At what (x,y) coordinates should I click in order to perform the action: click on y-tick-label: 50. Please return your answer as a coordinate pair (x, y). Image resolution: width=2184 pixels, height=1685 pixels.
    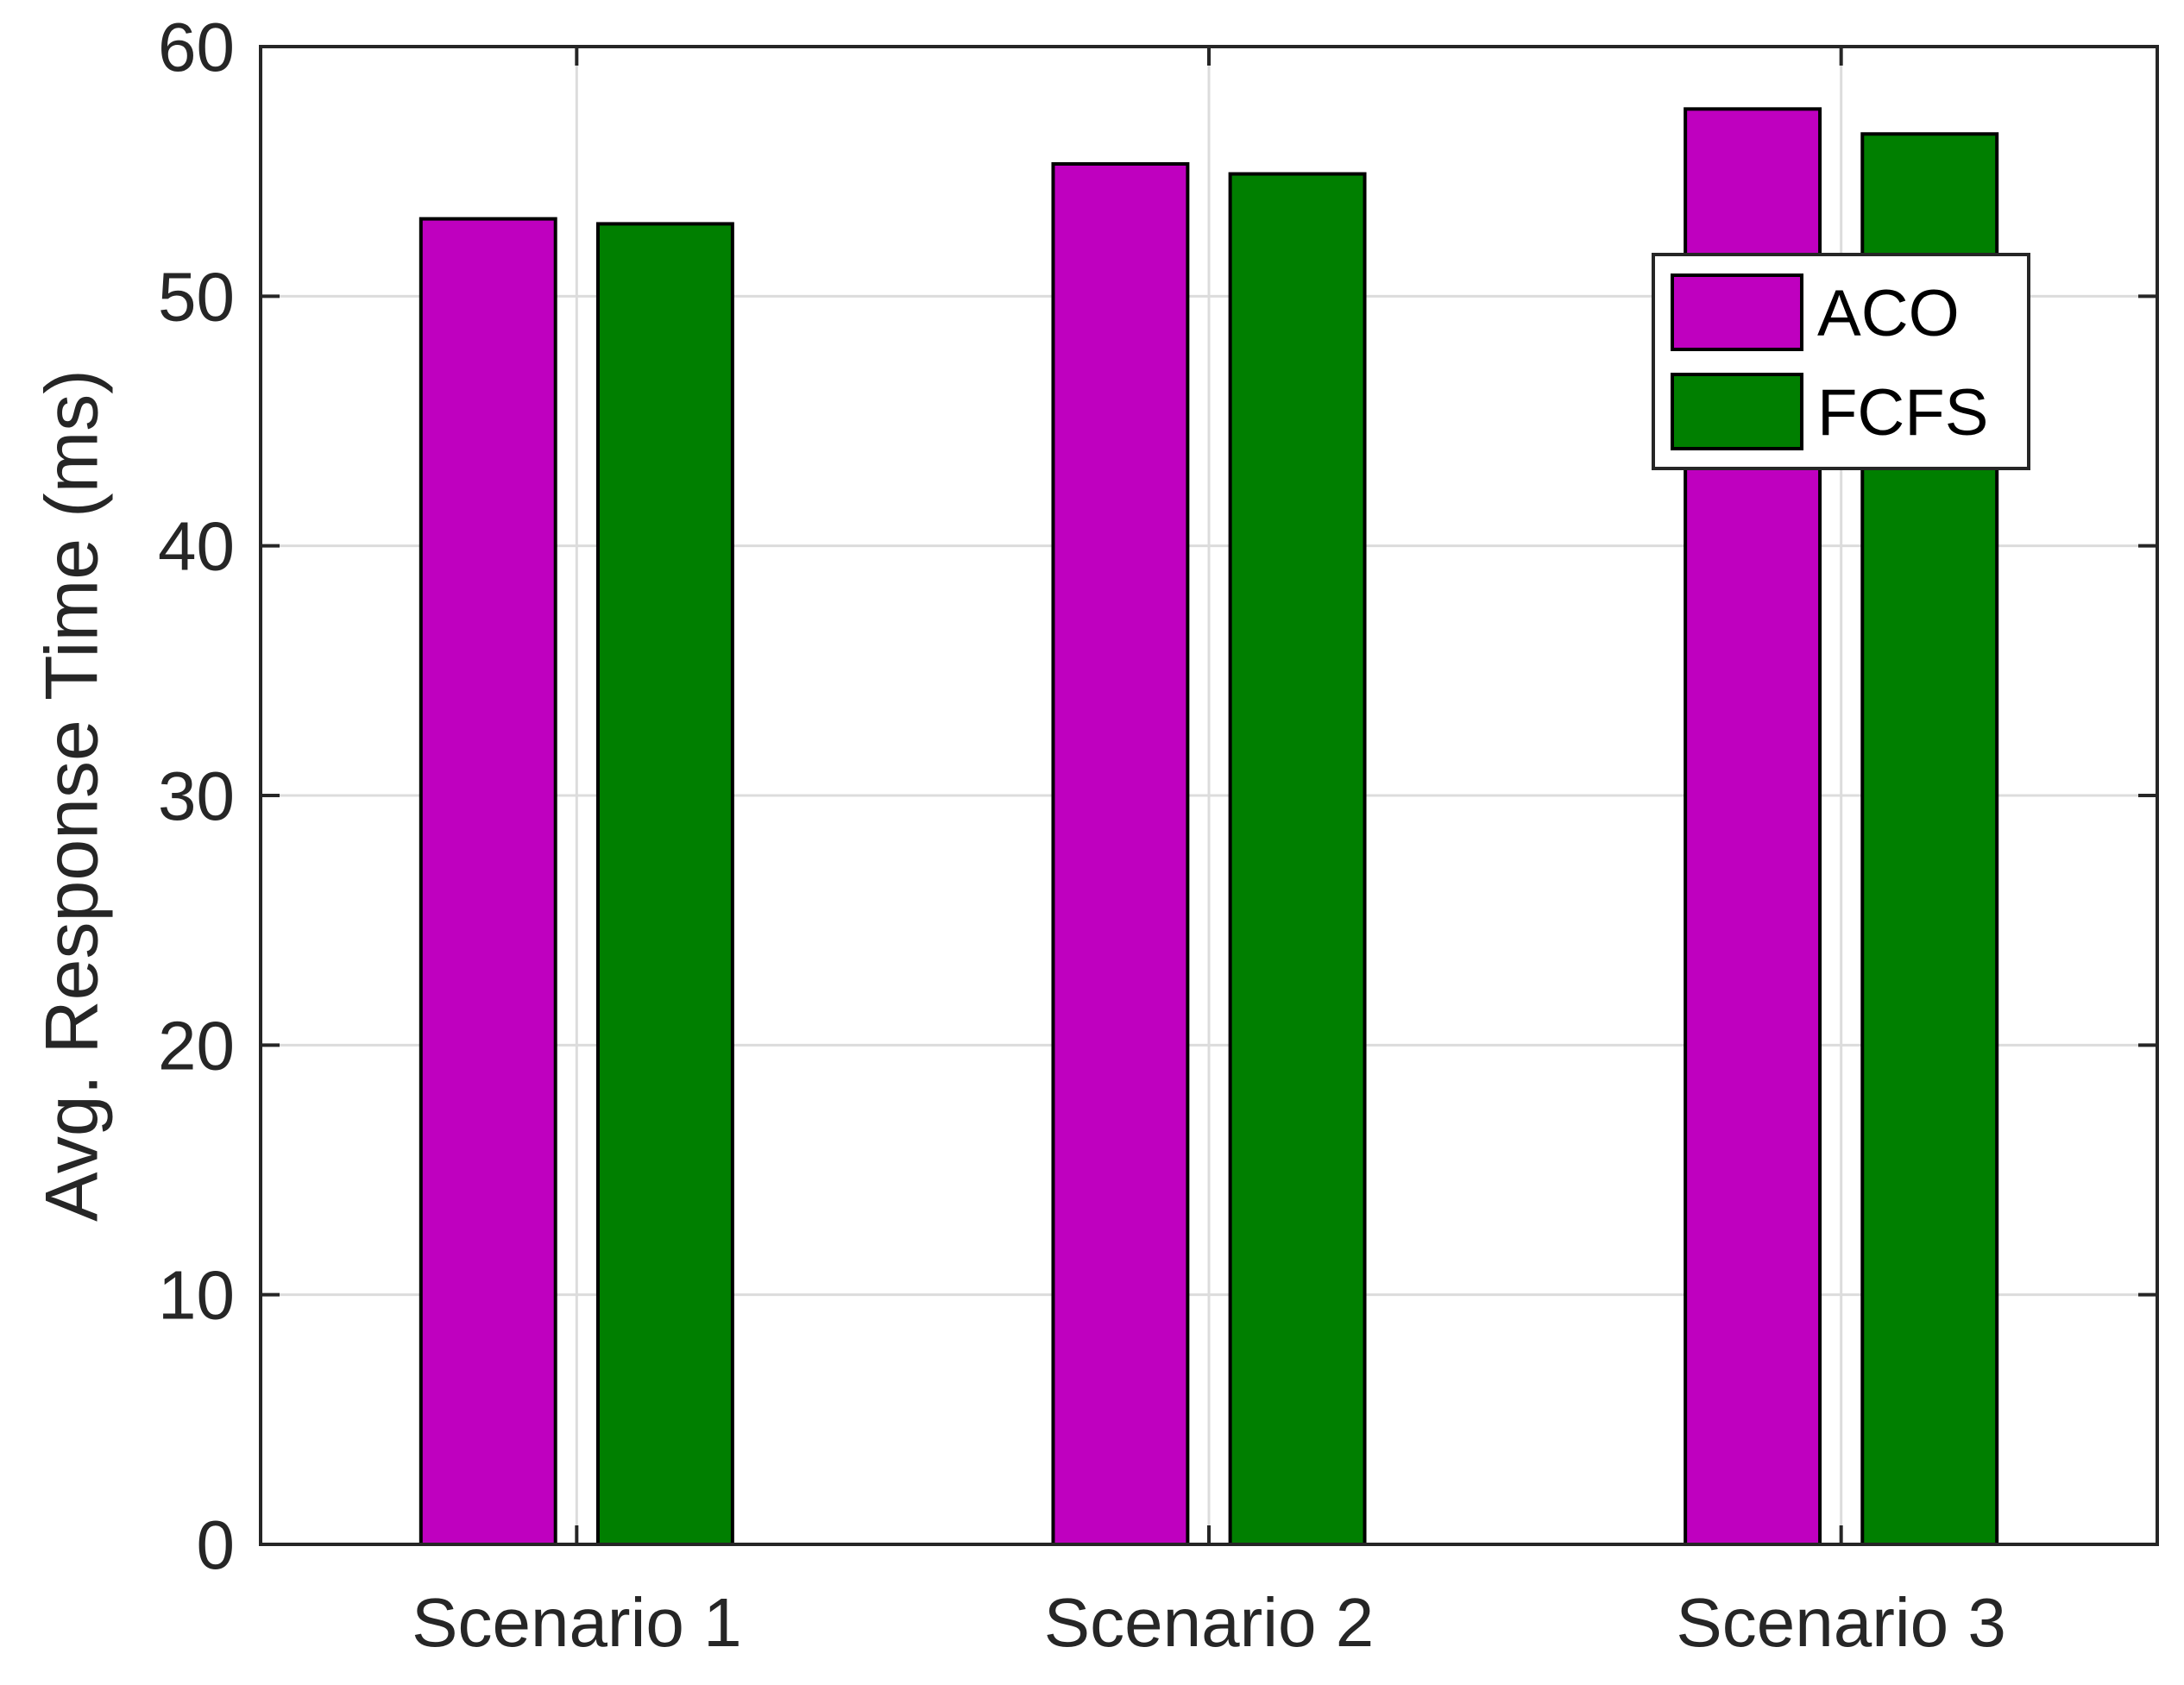
    Looking at the image, I should click on (197, 296).